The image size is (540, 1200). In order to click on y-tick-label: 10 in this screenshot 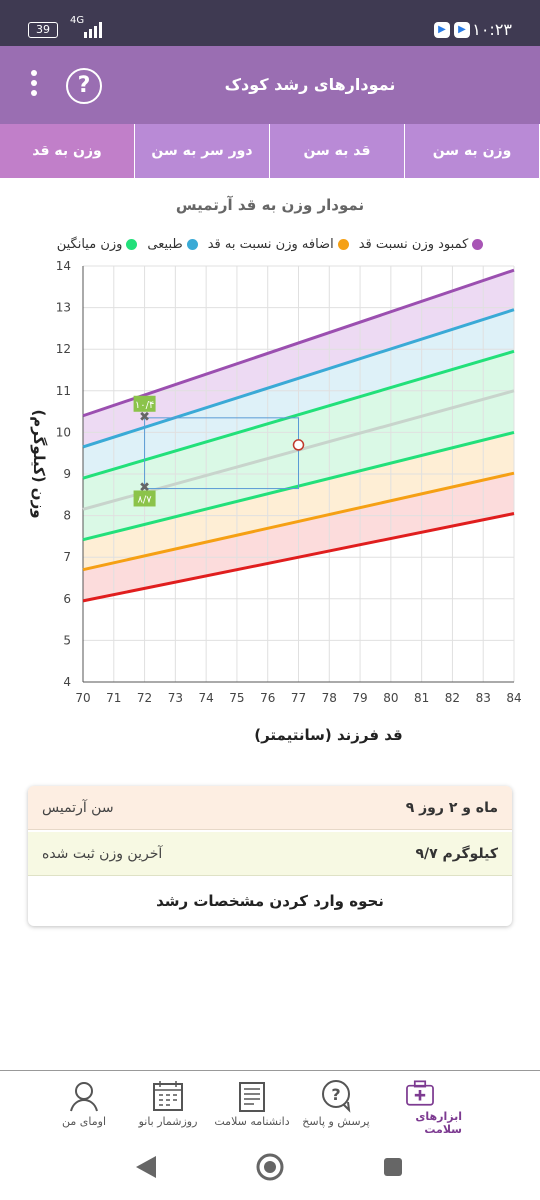, I will do `click(63, 432)`.